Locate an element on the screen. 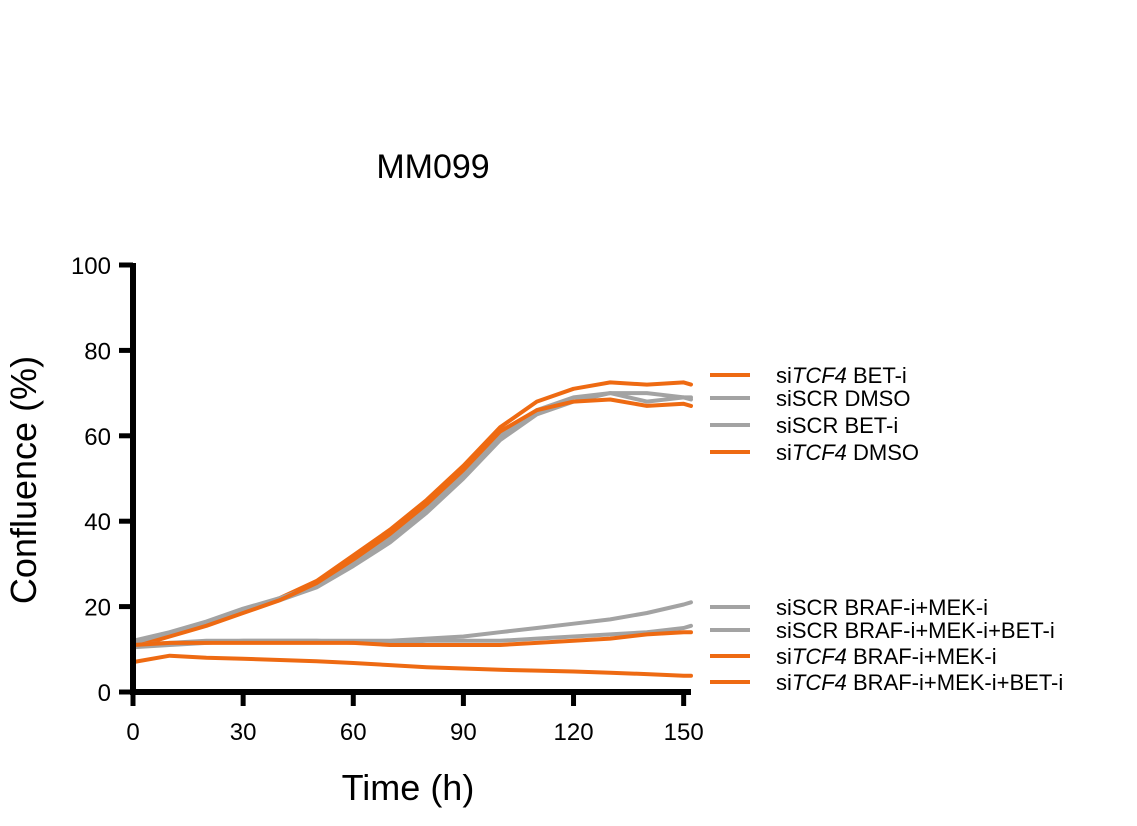 This screenshot has width=1137, height=826. legend-label: siTCF4 BRAF-i+MEK-i+BET-i is located at coordinates (919, 682).